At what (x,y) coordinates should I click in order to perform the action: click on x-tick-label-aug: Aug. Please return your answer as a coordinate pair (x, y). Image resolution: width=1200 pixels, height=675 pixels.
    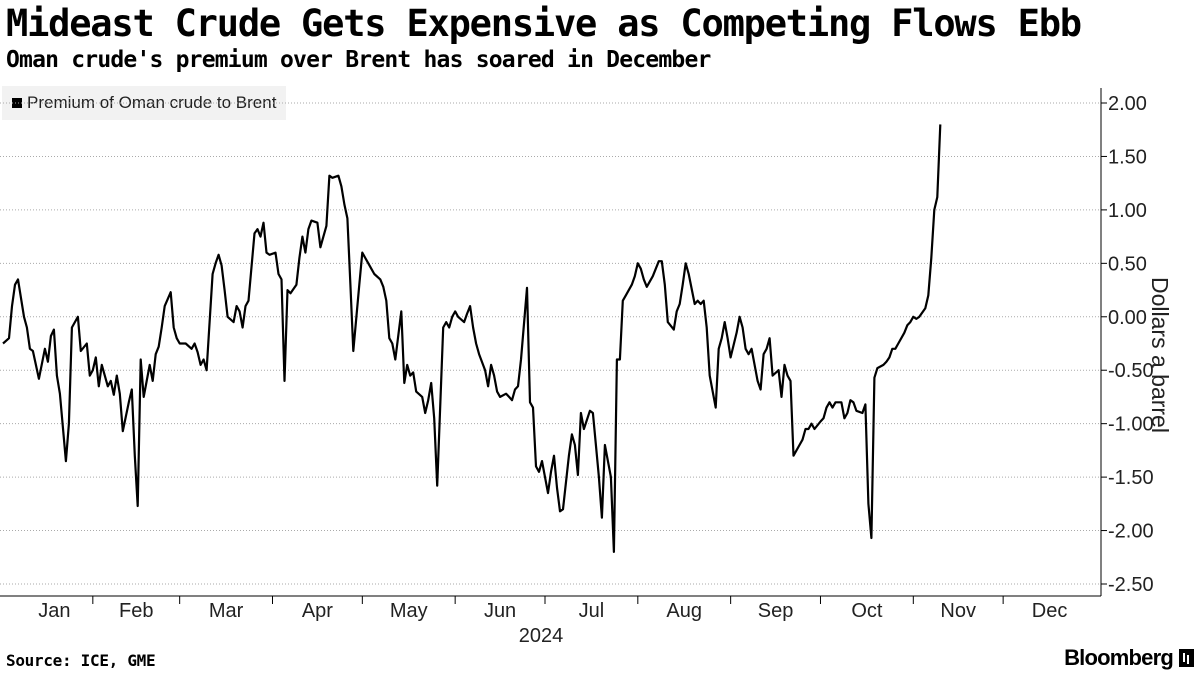
    Looking at the image, I should click on (684, 611).